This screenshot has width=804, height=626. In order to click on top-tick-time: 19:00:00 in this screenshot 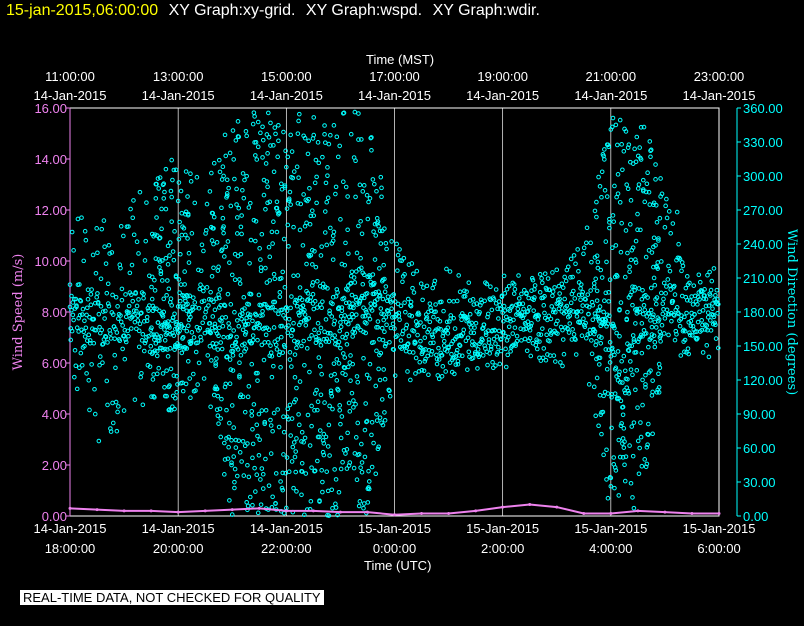, I will do `click(502, 76)`.